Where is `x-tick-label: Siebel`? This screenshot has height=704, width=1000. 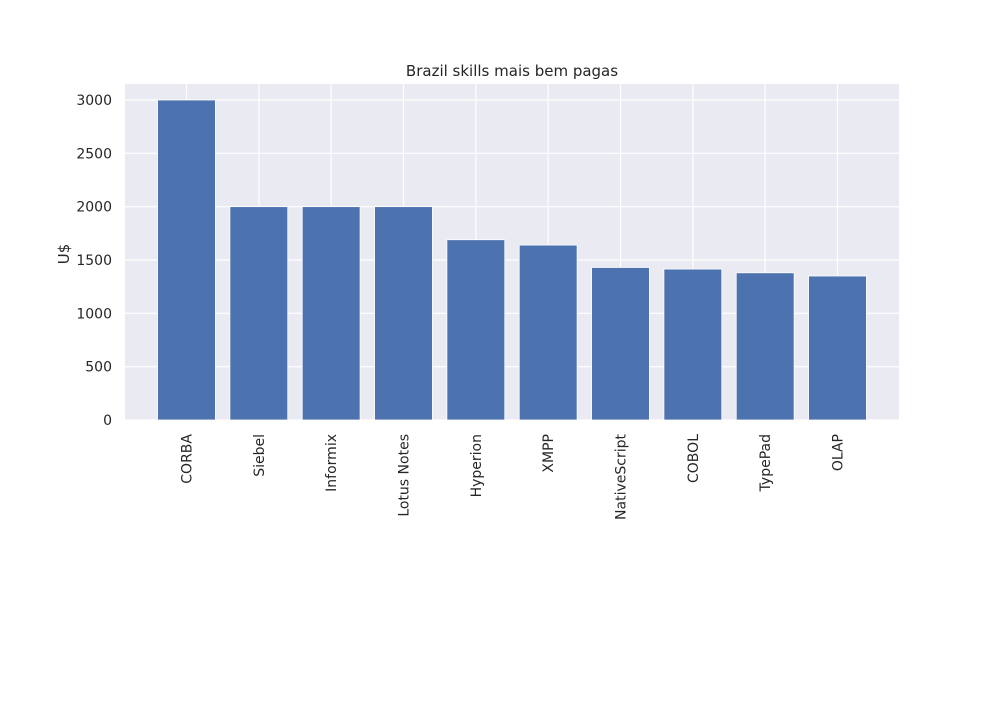
x-tick-label: Siebel is located at coordinates (260, 455).